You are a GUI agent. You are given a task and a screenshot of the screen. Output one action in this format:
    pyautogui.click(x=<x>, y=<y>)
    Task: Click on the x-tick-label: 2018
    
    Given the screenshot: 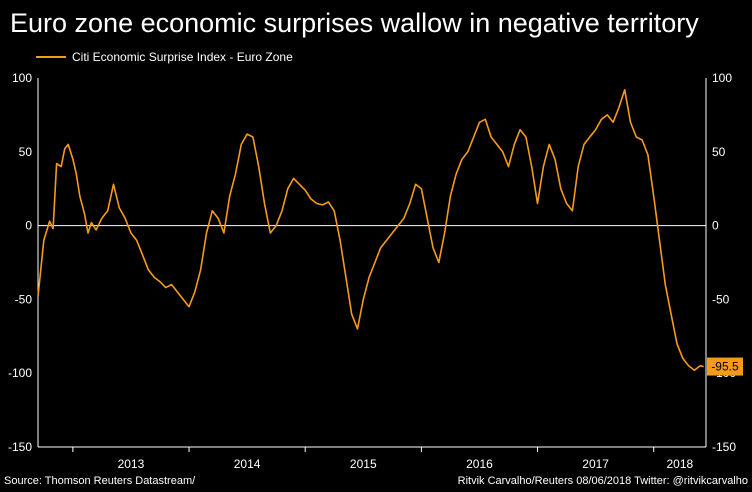 What is the action you would take?
    pyautogui.click(x=680, y=464)
    